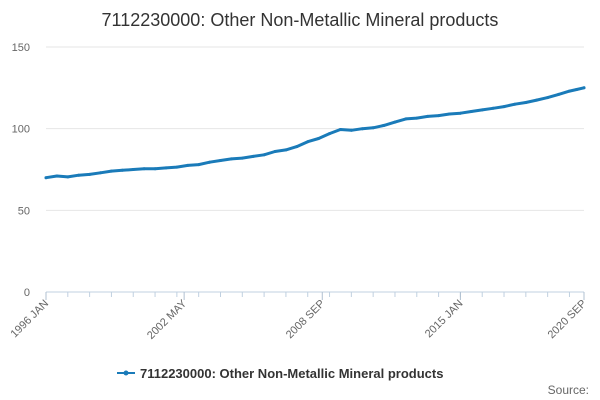  What do you see at coordinates (306, 320) in the screenshot?
I see `x-tick-label: 2008 SEP` at bounding box center [306, 320].